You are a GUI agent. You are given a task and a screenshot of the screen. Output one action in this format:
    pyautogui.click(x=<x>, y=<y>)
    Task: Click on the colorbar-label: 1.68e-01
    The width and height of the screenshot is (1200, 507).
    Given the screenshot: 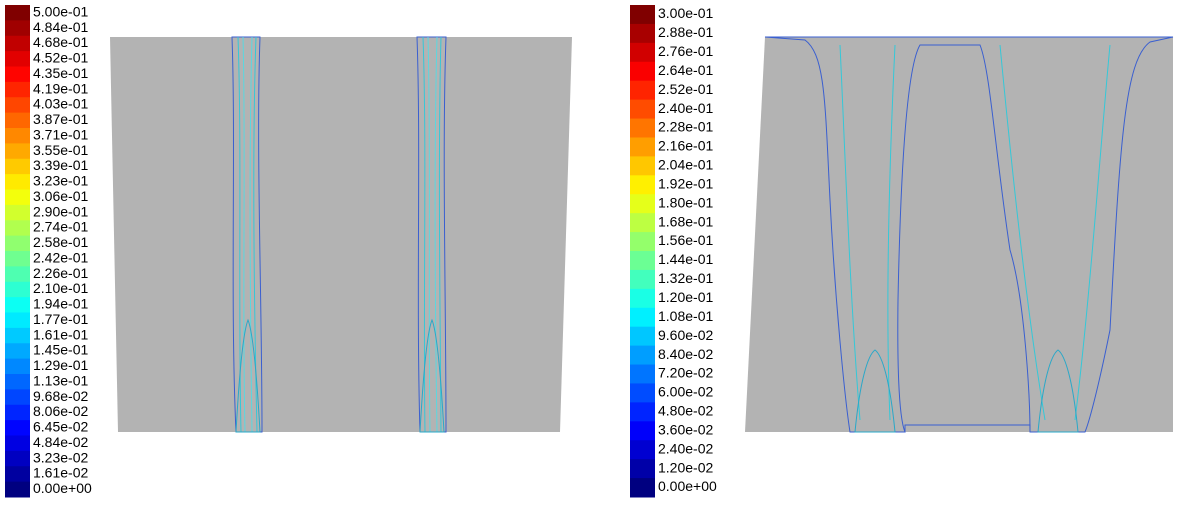 What is the action you would take?
    pyautogui.click(x=685, y=221)
    